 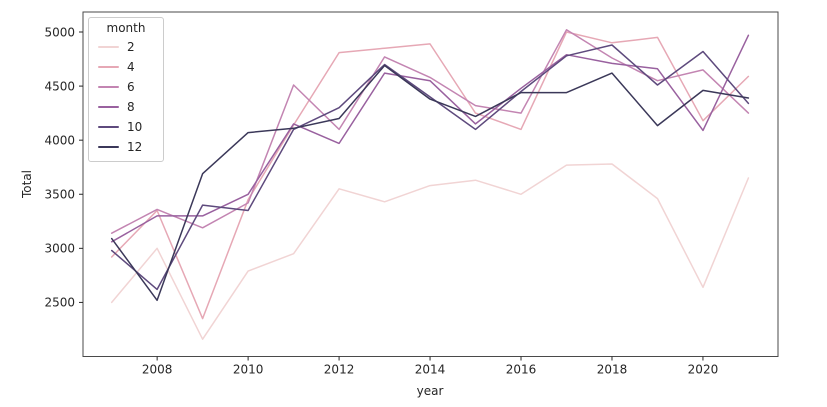 What do you see at coordinates (126, 28) in the screenshot?
I see `legend-title: month` at bounding box center [126, 28].